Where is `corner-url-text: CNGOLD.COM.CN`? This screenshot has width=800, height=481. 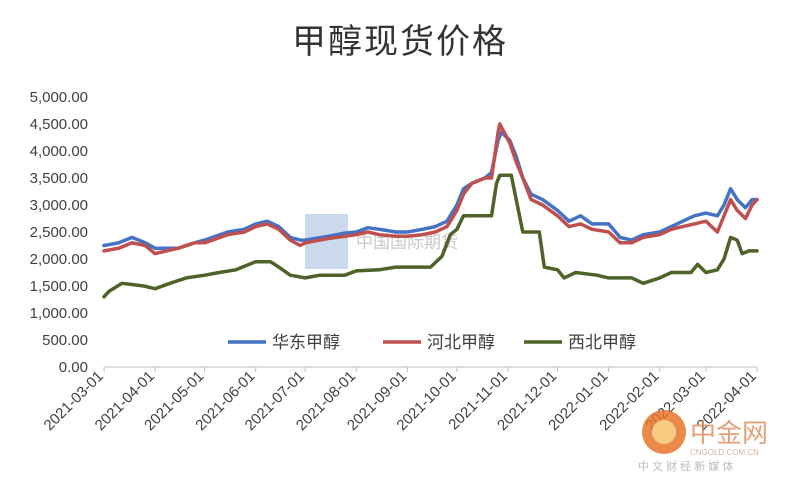 corner-url-text: CNGOLD.COM.CN is located at coordinates (724, 452).